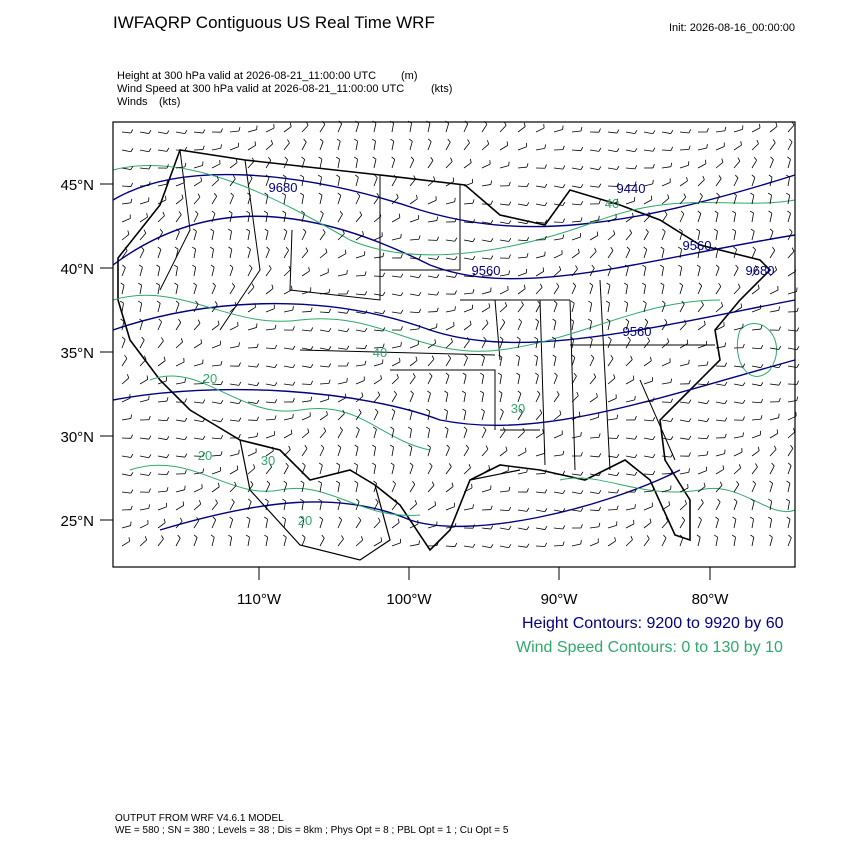 The width and height of the screenshot is (850, 855). What do you see at coordinates (649, 647) in the screenshot?
I see `wind-legend: Wind Speed Contours: 0 to 130 by 10` at bounding box center [649, 647].